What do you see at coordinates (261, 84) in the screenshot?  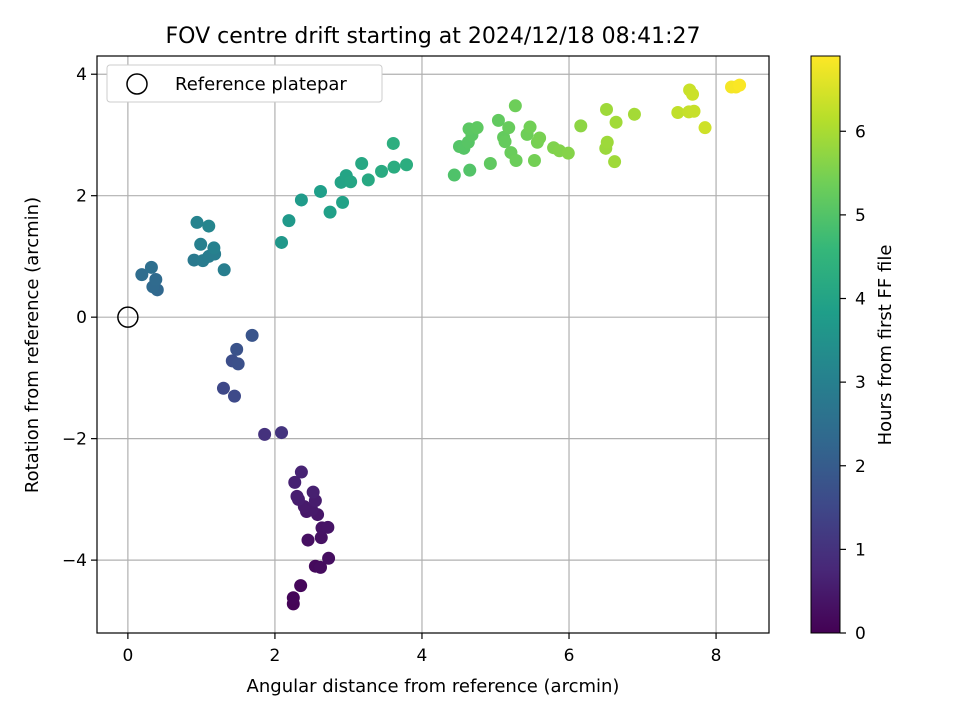 I see `legend-label-reference: Reference platepar` at bounding box center [261, 84].